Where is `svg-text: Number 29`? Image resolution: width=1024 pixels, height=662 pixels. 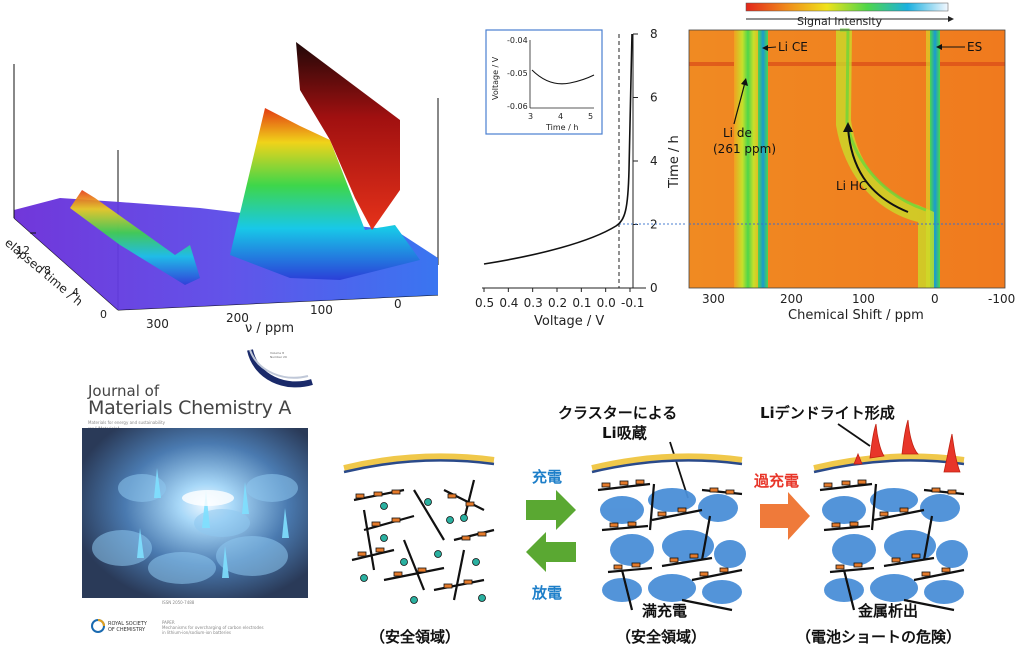
svg-text: Number 29 is located at coordinates (278, 357).